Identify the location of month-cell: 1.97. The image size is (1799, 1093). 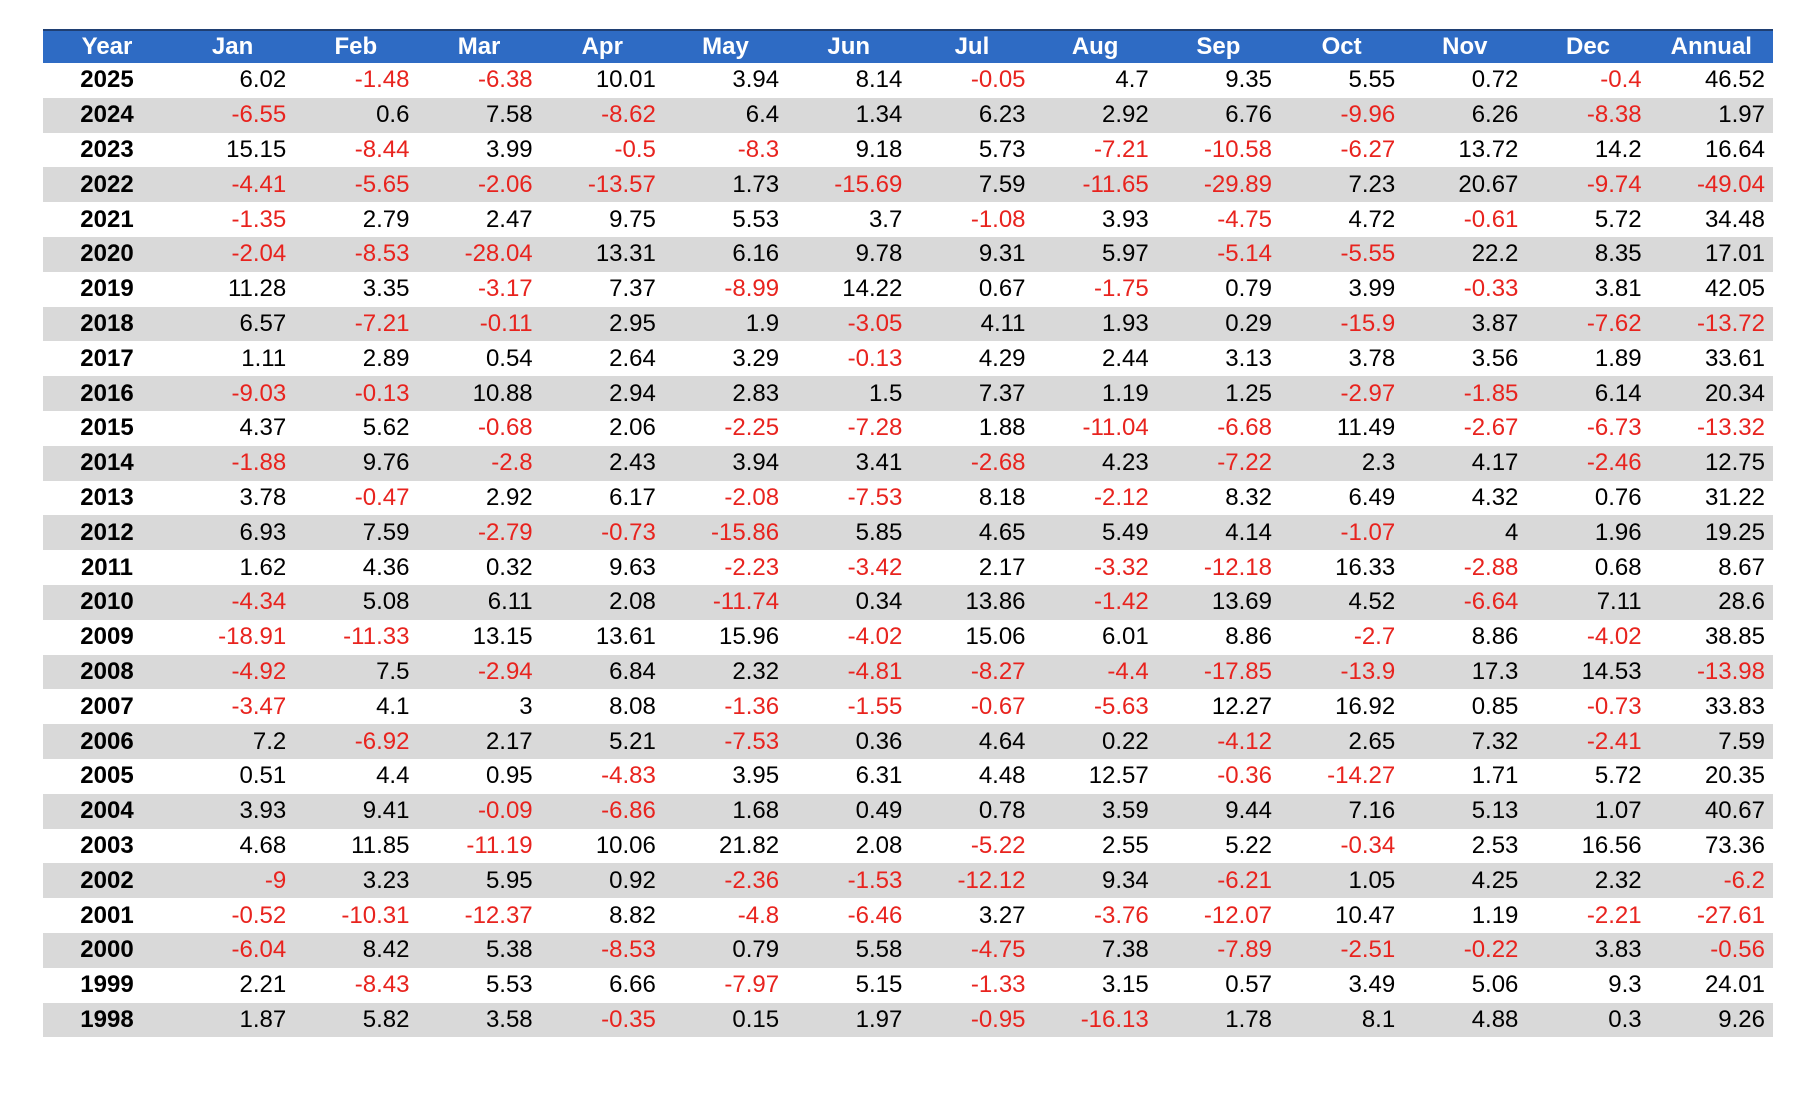
(879, 1019).